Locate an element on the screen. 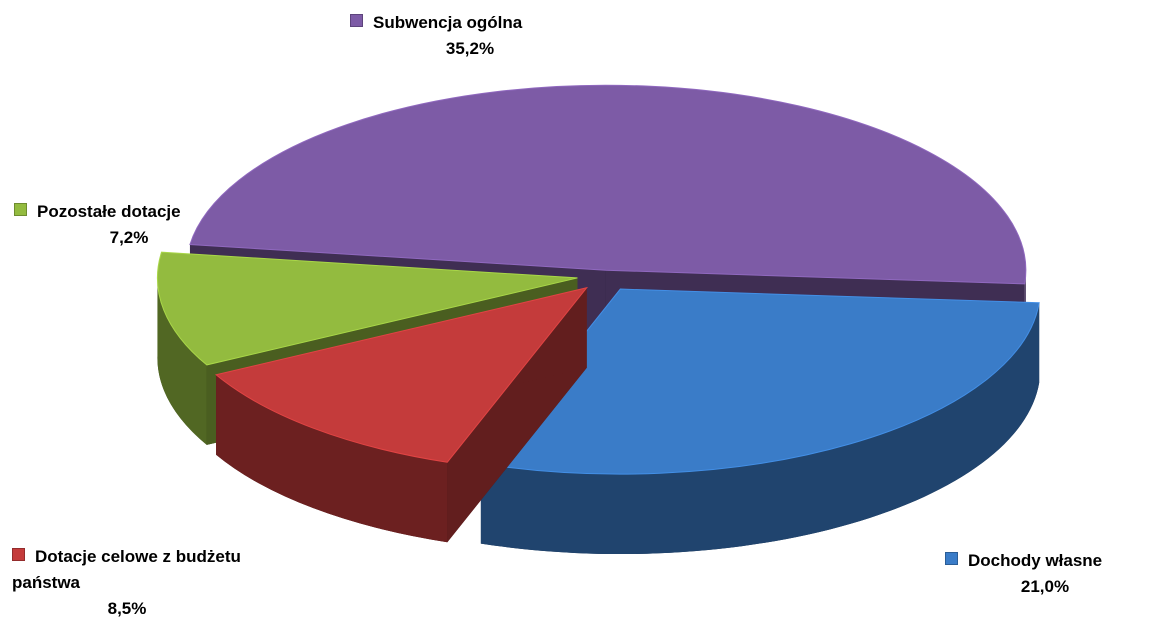  label-head: Subwencja ogólna is located at coordinates (470, 23).